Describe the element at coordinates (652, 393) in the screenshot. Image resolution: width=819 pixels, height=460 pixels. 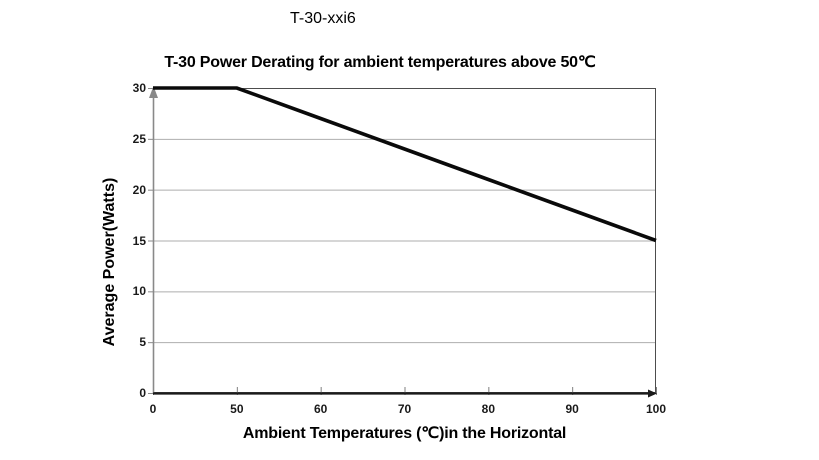
I see `x-axis-arrow-icon` at that location.